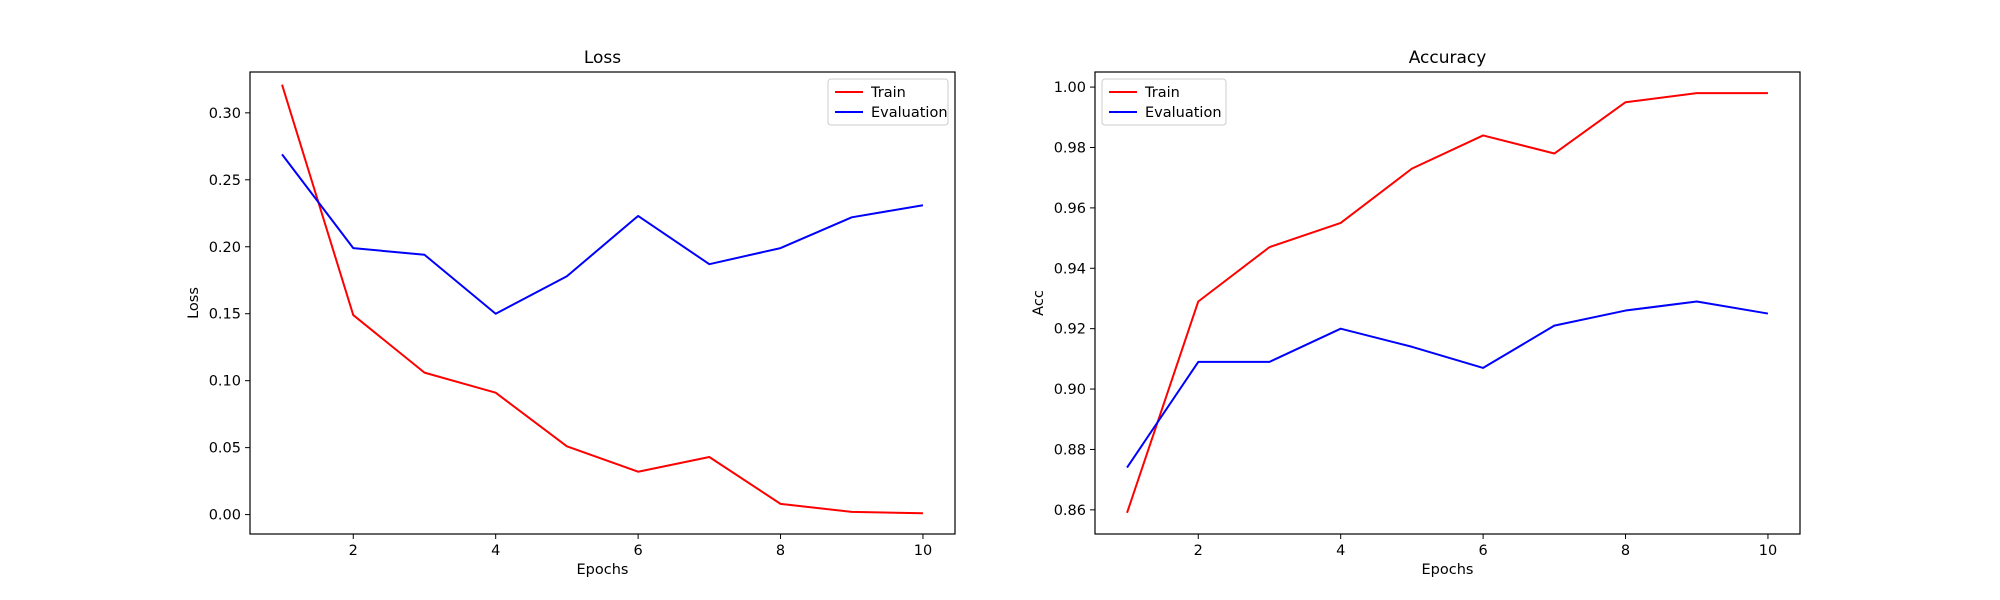  What do you see at coordinates (1482, 551) in the screenshot?
I see `accuracy-x-tick-label: 6` at bounding box center [1482, 551].